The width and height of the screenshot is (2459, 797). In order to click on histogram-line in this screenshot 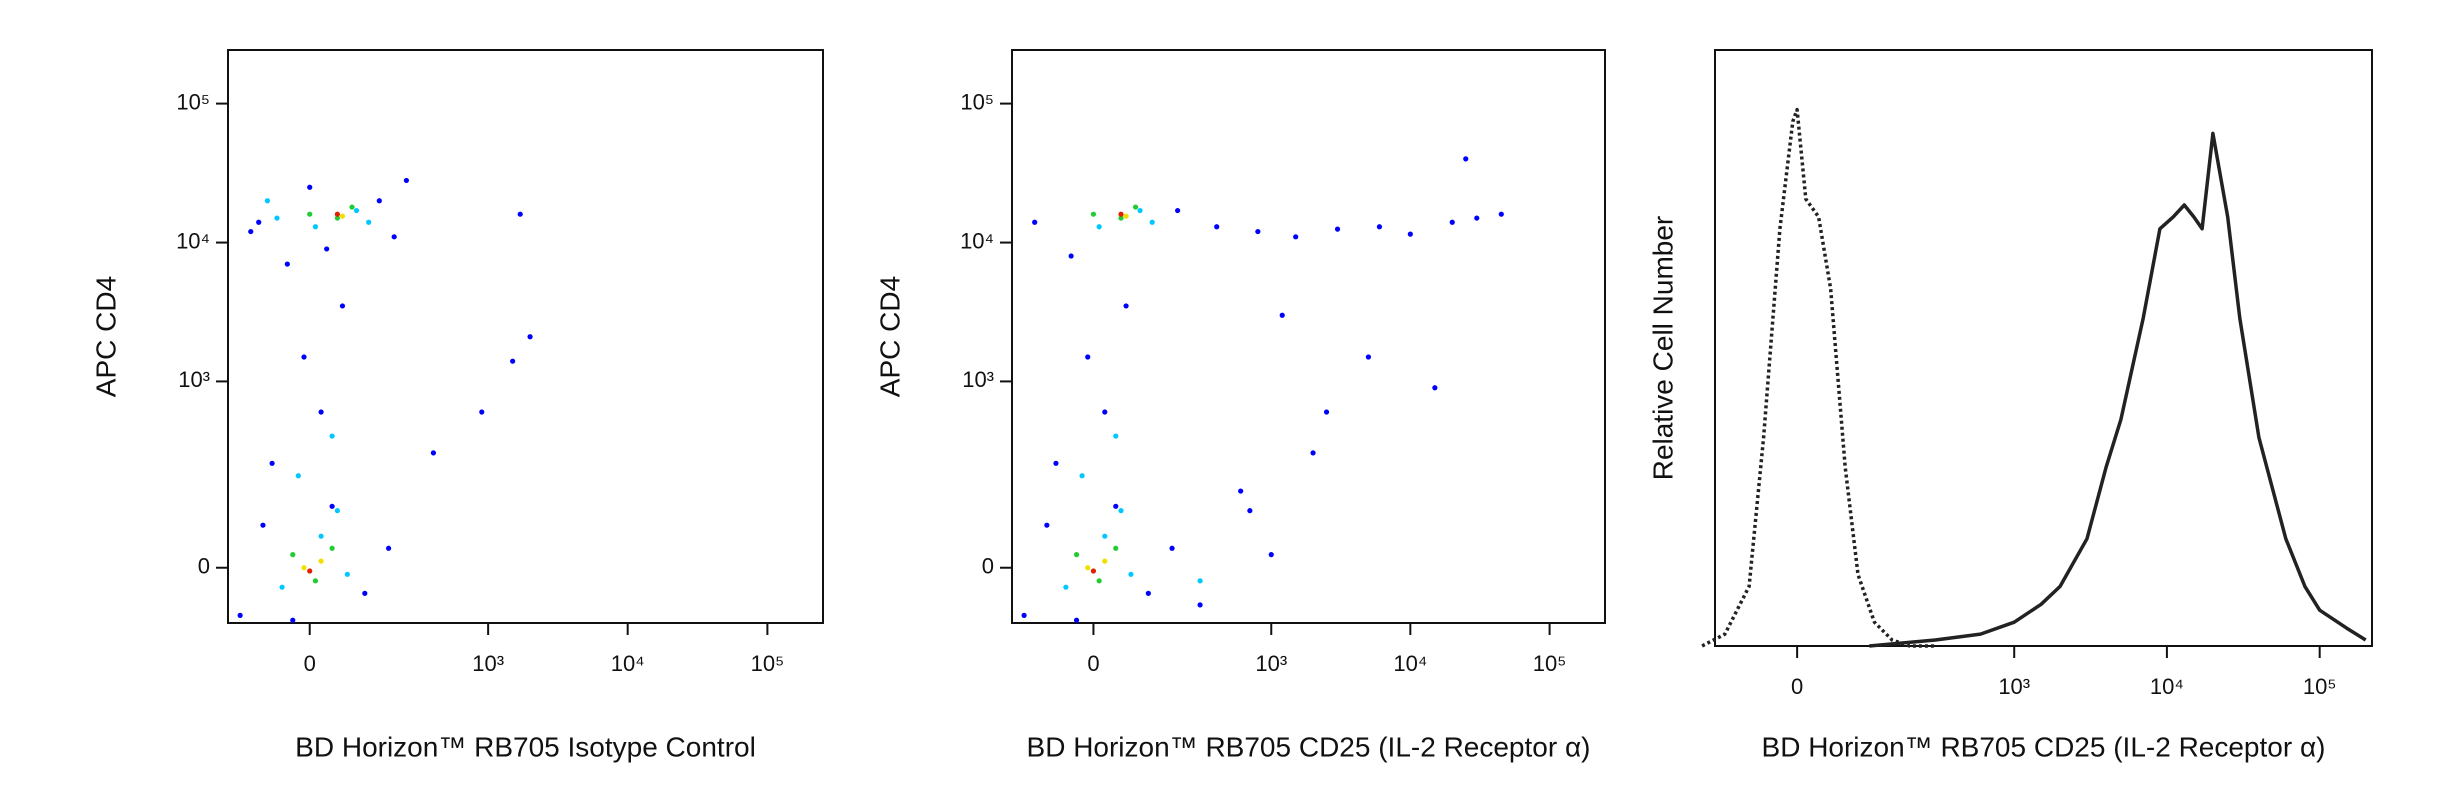, I will do `click(2118, 389)`.